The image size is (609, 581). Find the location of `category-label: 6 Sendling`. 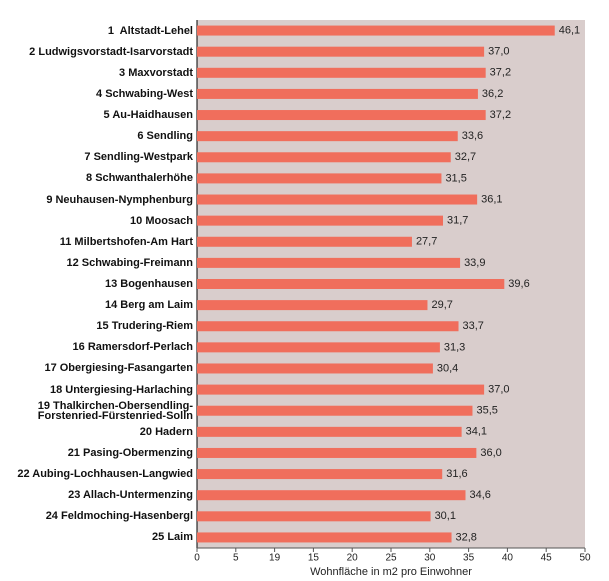

category-label: 6 Sendling is located at coordinates (165, 136).